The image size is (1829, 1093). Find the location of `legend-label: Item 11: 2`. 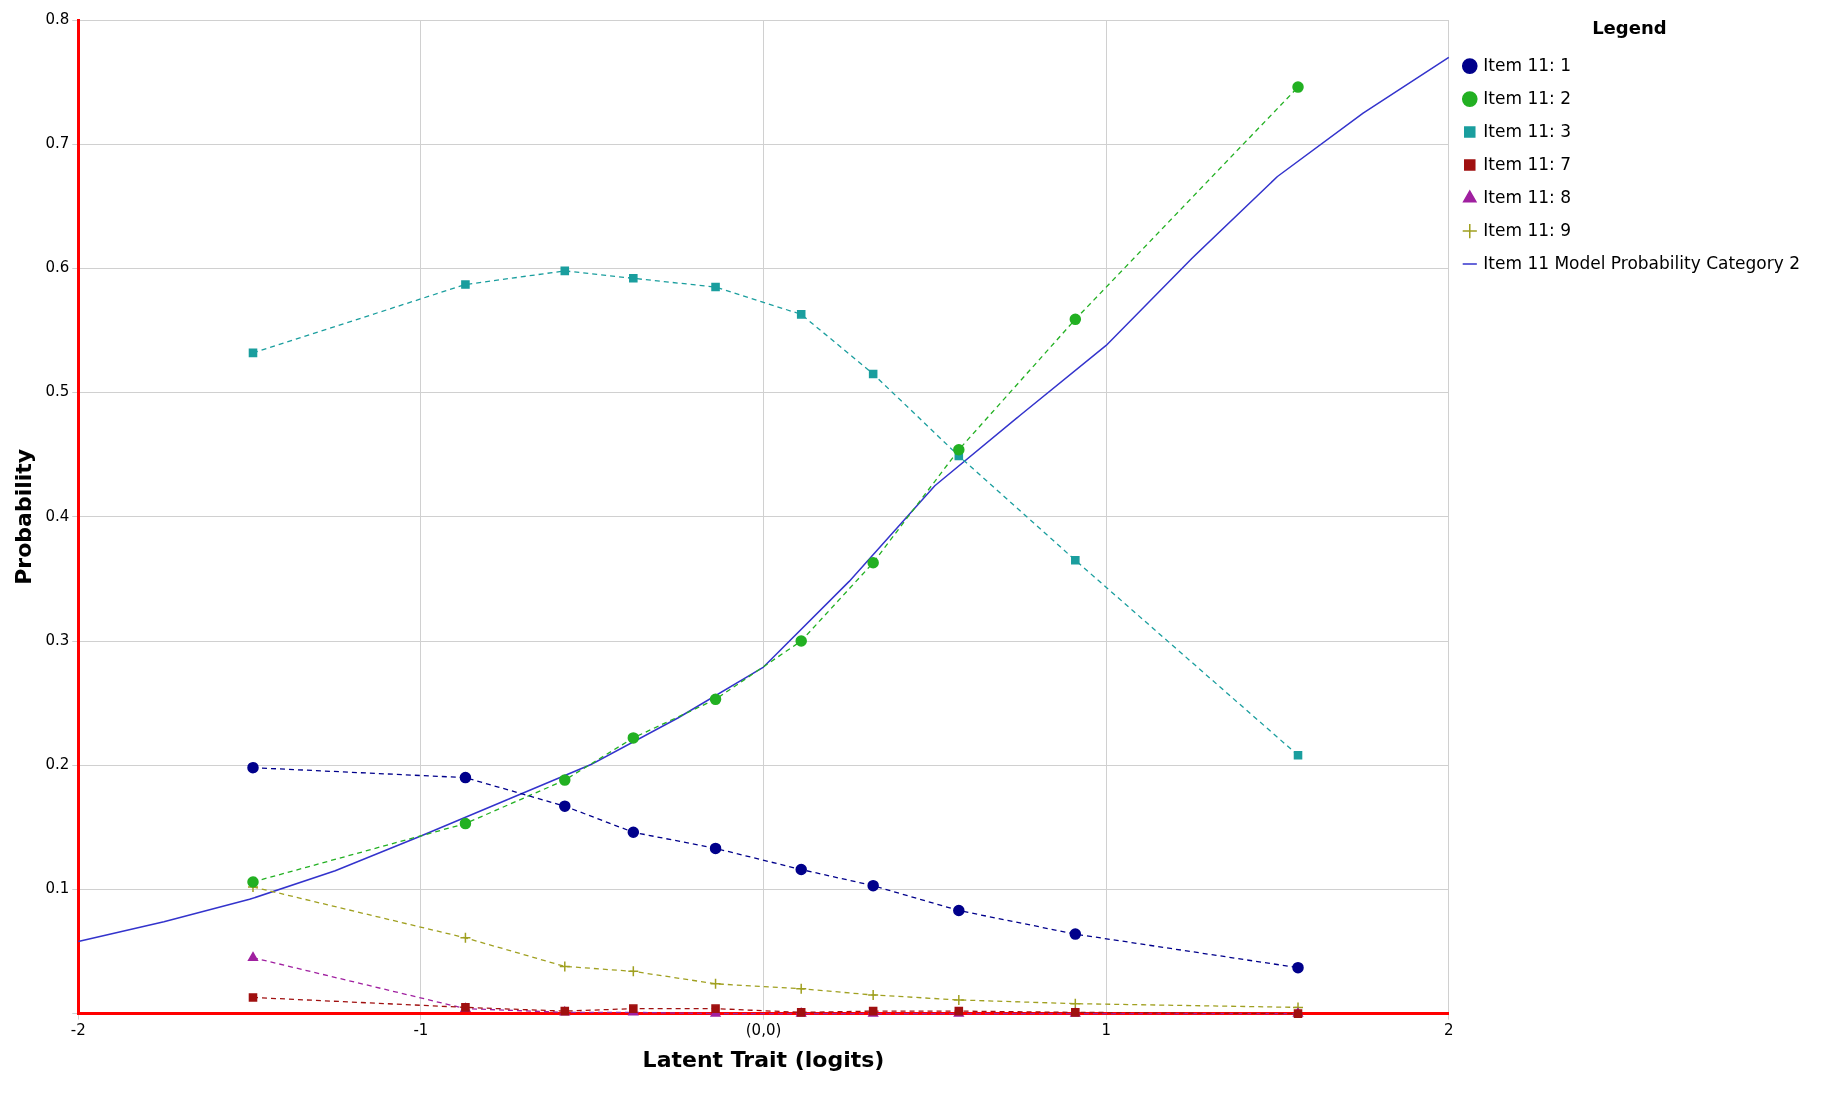

legend-label: Item 11: 2 is located at coordinates (1527, 97).